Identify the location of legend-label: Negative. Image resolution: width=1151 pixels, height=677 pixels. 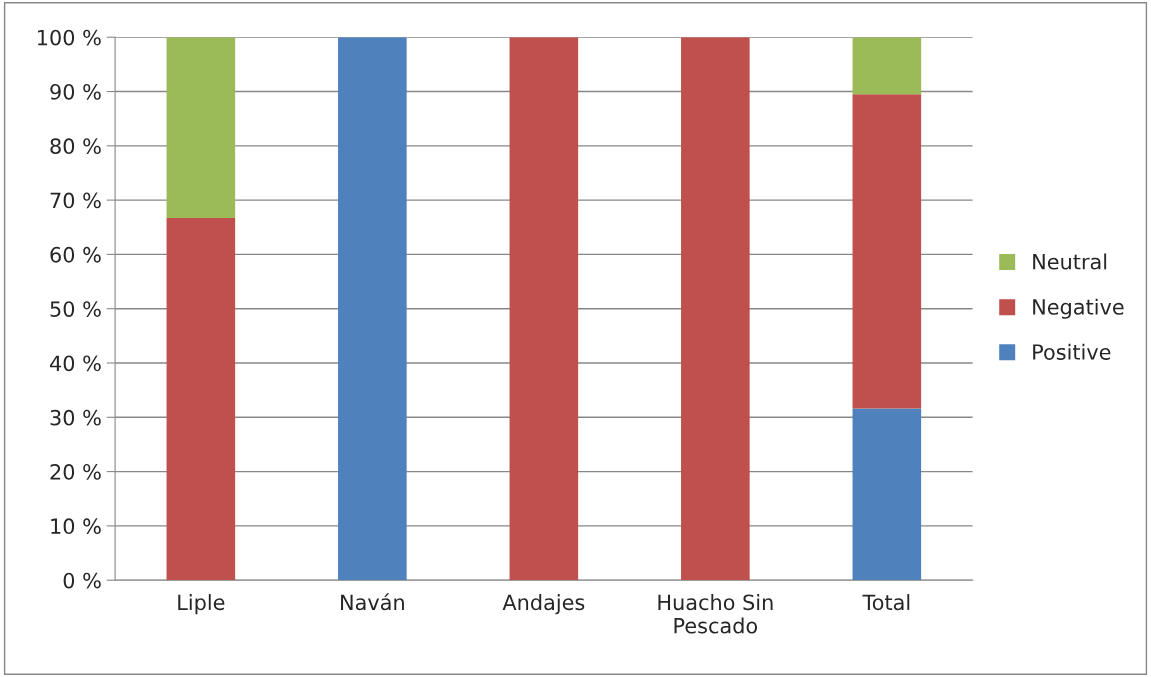
(1078, 308).